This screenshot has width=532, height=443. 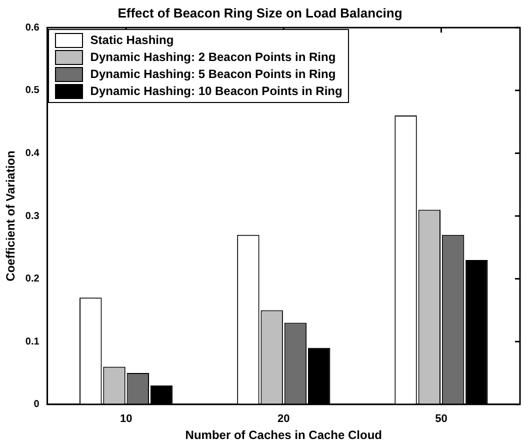 What do you see at coordinates (32, 90) in the screenshot?
I see `y-tick-label: 0.5` at bounding box center [32, 90].